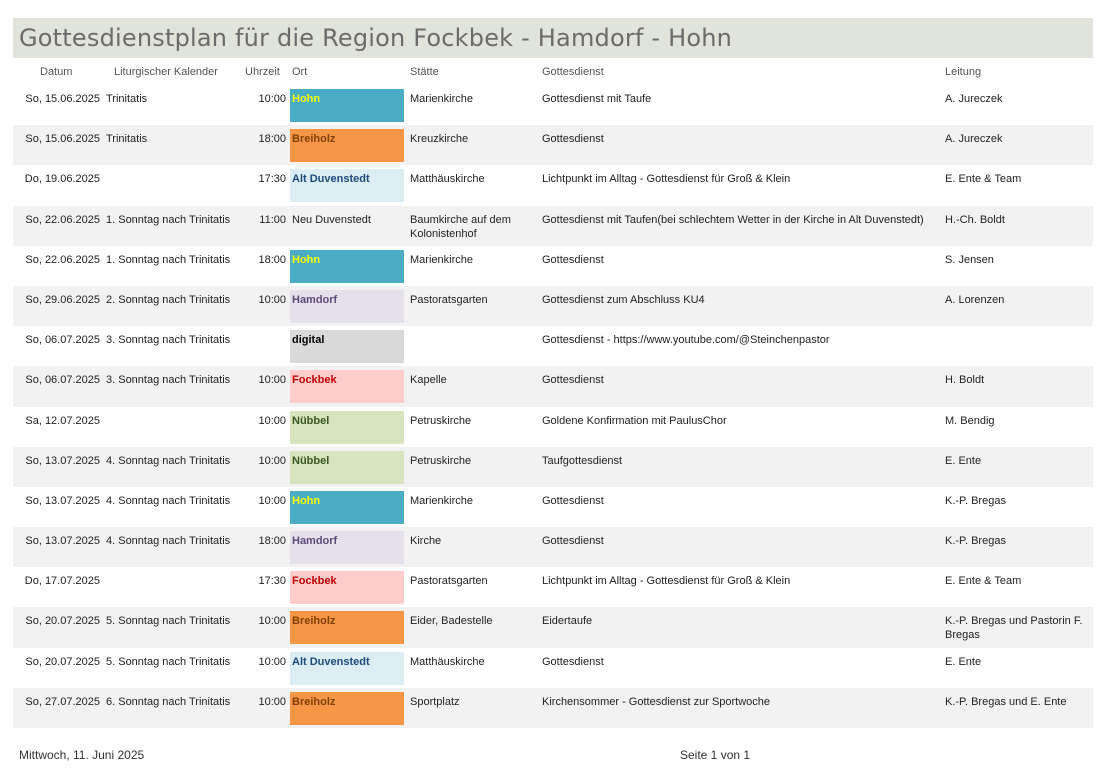 This screenshot has height=774, width=1100. I want to click on cell-uhrzeit: 11:00, so click(272, 219).